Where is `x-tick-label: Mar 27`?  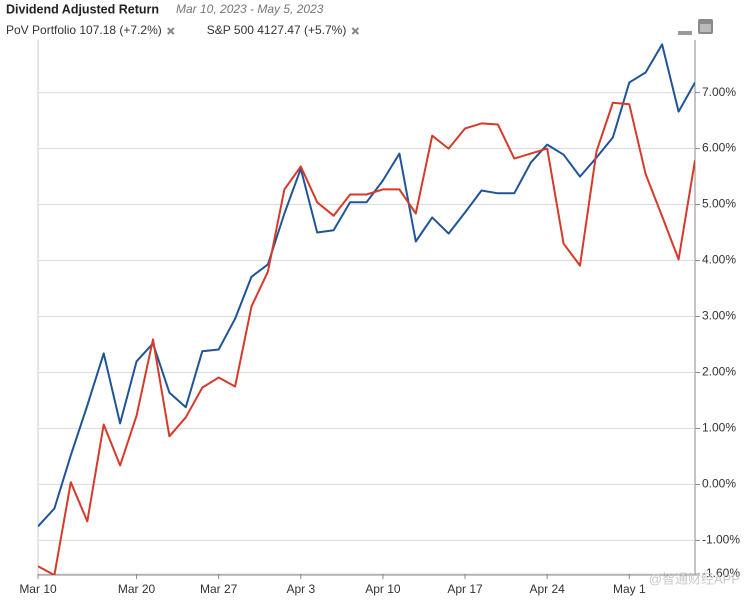
x-tick-label: Mar 27 is located at coordinates (219, 589).